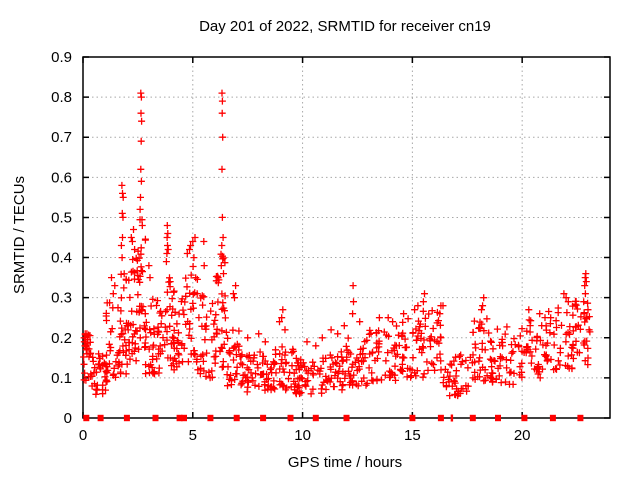  What do you see at coordinates (345, 462) in the screenshot?
I see `x-axis-label: GPS time / hours` at bounding box center [345, 462].